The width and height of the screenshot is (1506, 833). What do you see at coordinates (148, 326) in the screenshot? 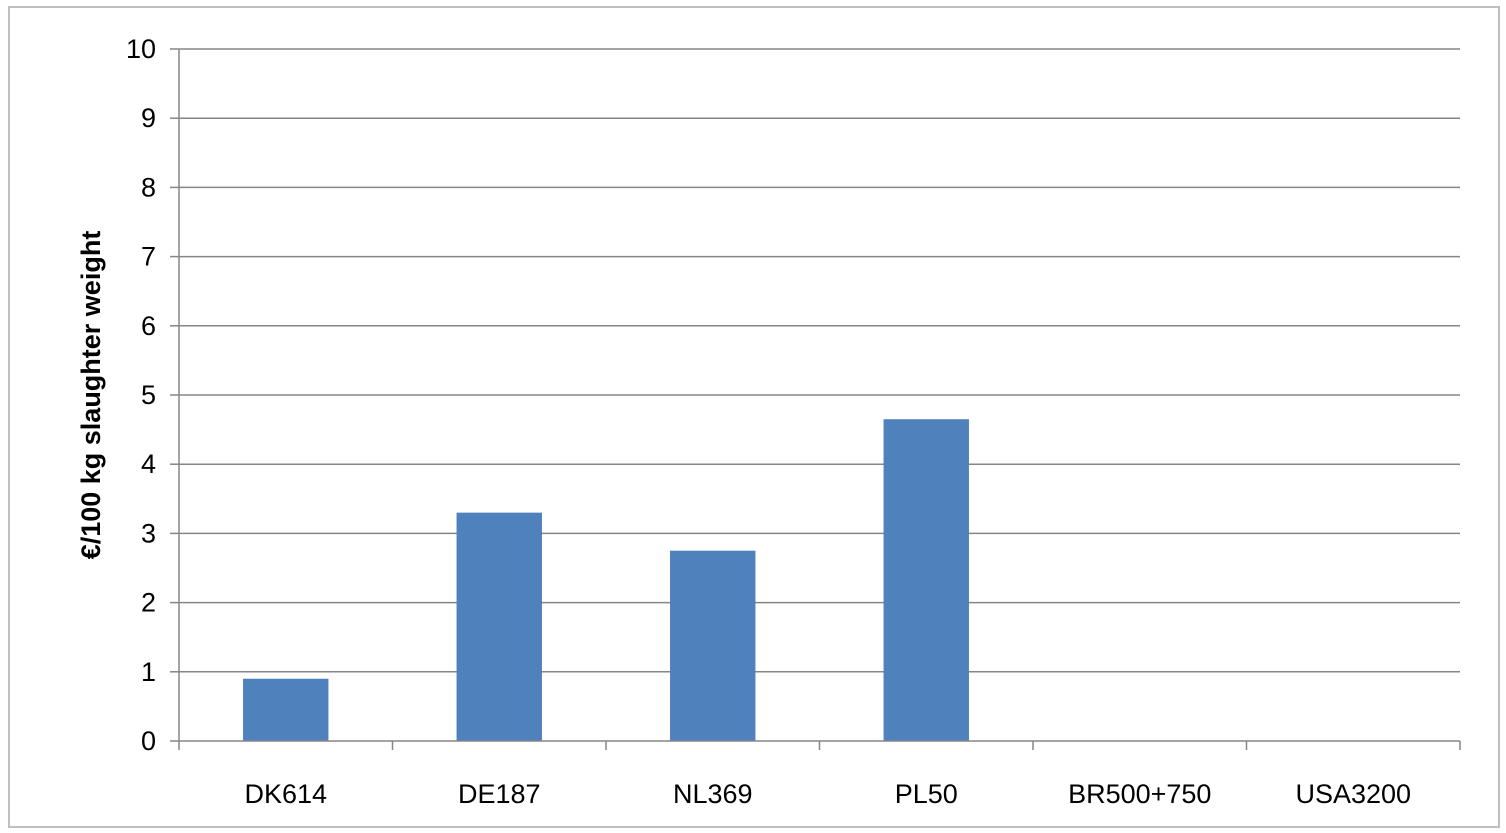
I see `y-tick-label: 6` at bounding box center [148, 326].